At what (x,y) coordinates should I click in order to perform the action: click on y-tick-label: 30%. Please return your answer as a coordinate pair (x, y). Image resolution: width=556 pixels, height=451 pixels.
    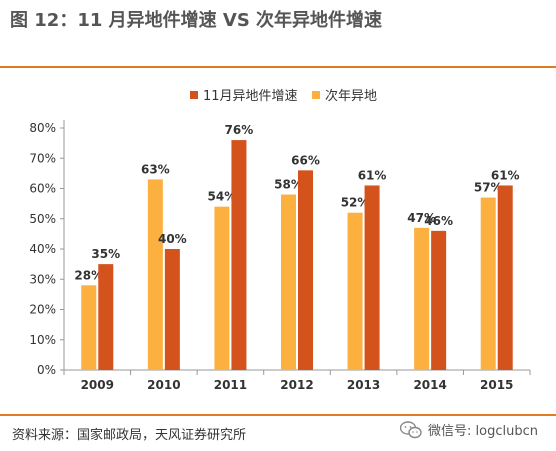
    Looking at the image, I should click on (42, 279).